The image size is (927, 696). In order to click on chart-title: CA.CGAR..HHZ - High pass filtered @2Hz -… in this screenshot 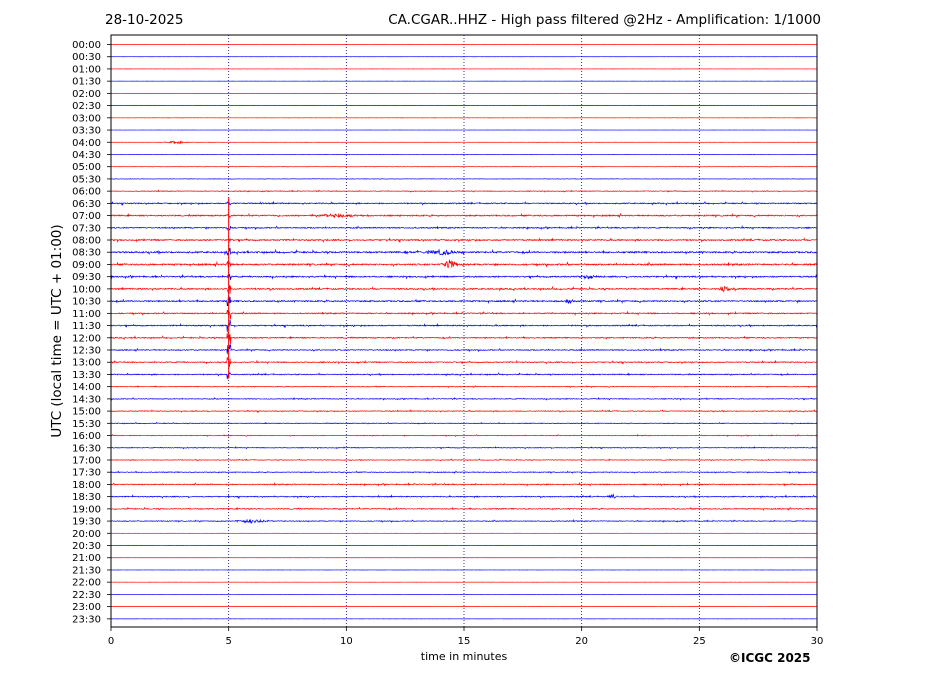, I will do `click(604, 20)`.